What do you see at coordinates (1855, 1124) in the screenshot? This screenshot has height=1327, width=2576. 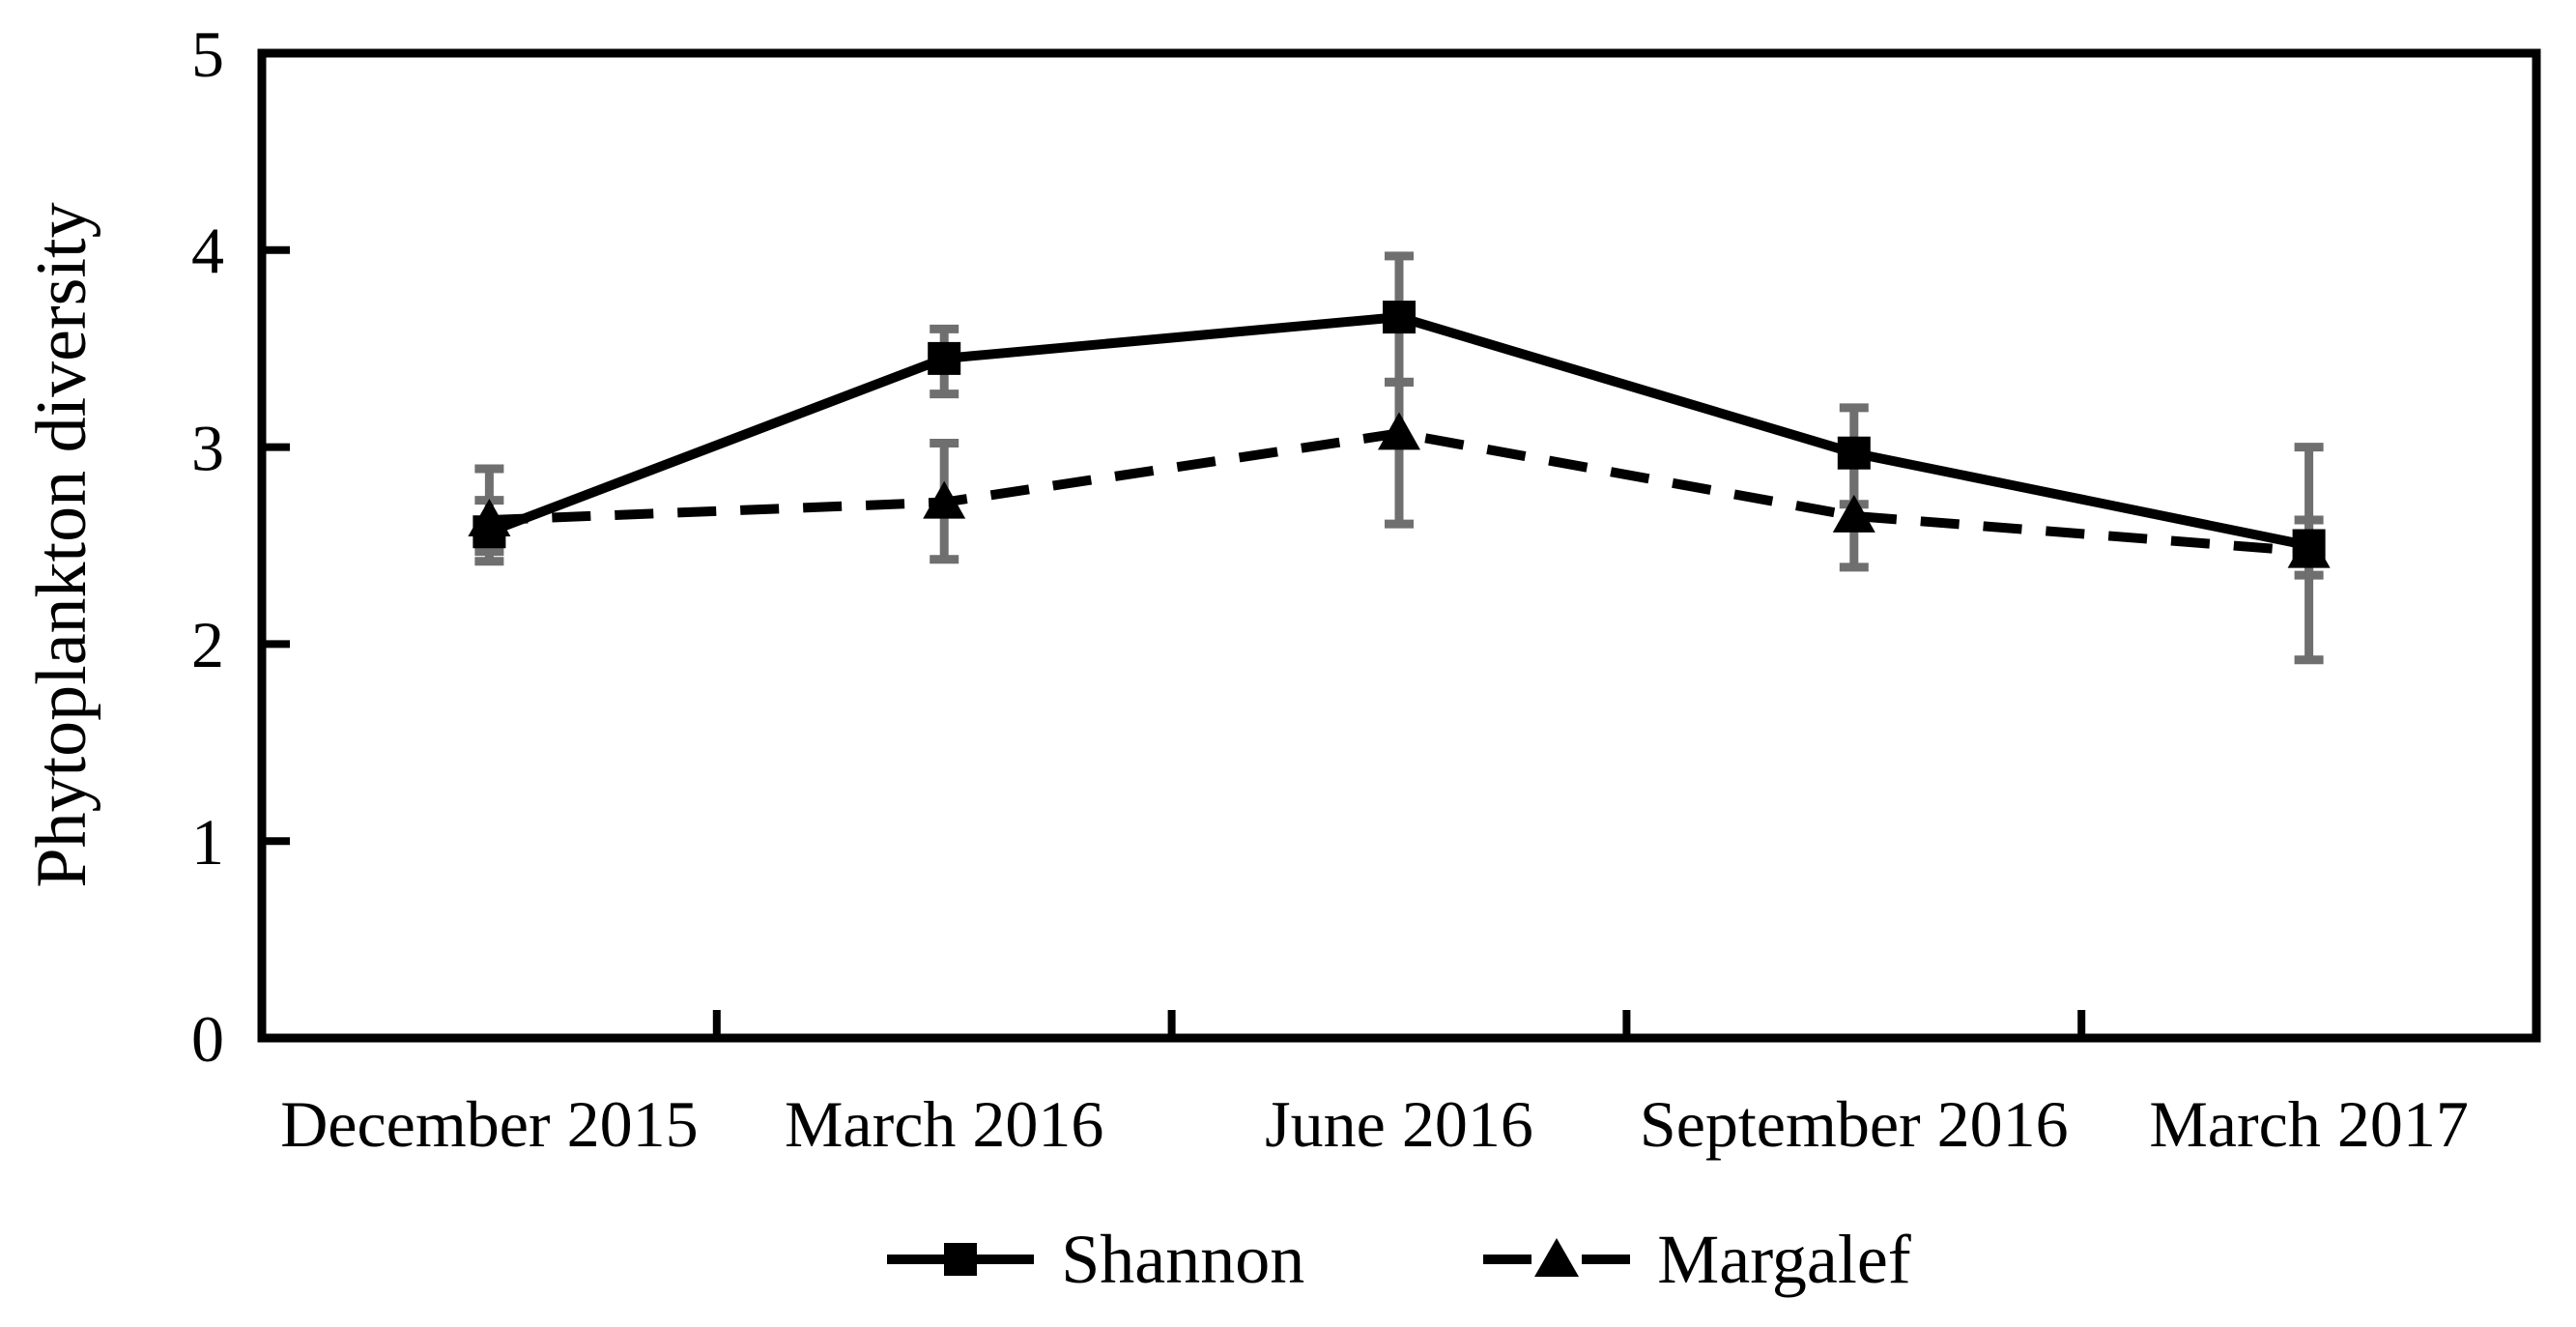 I see `x-tick-label: September 2016` at bounding box center [1855, 1124].